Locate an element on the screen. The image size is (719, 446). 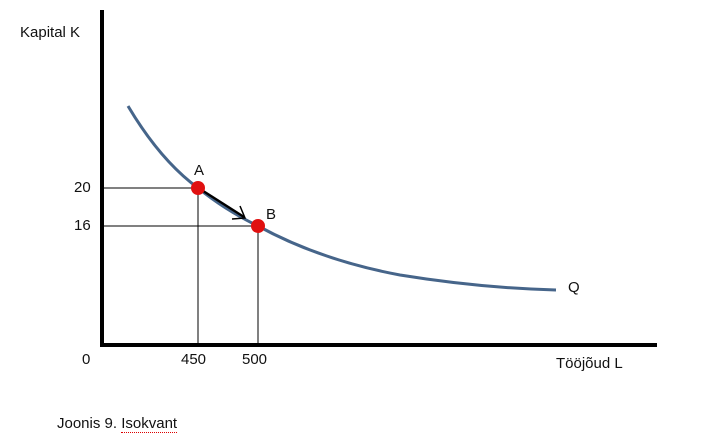
x-axis-label: Tööjõud L is located at coordinates (589, 363).